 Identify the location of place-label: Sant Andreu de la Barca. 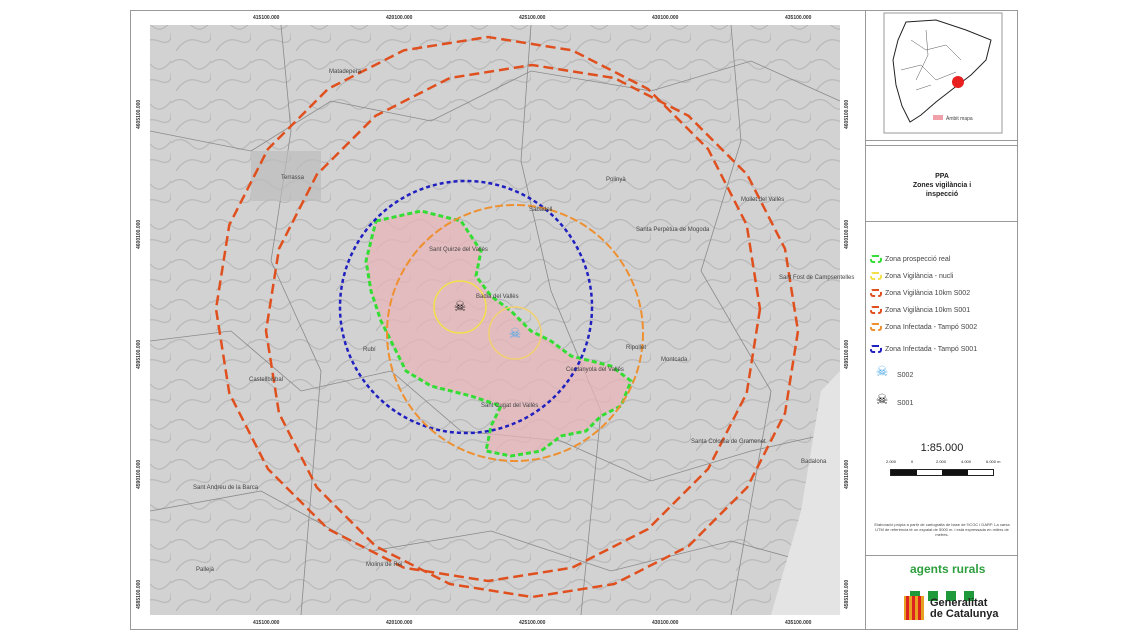
(226, 488).